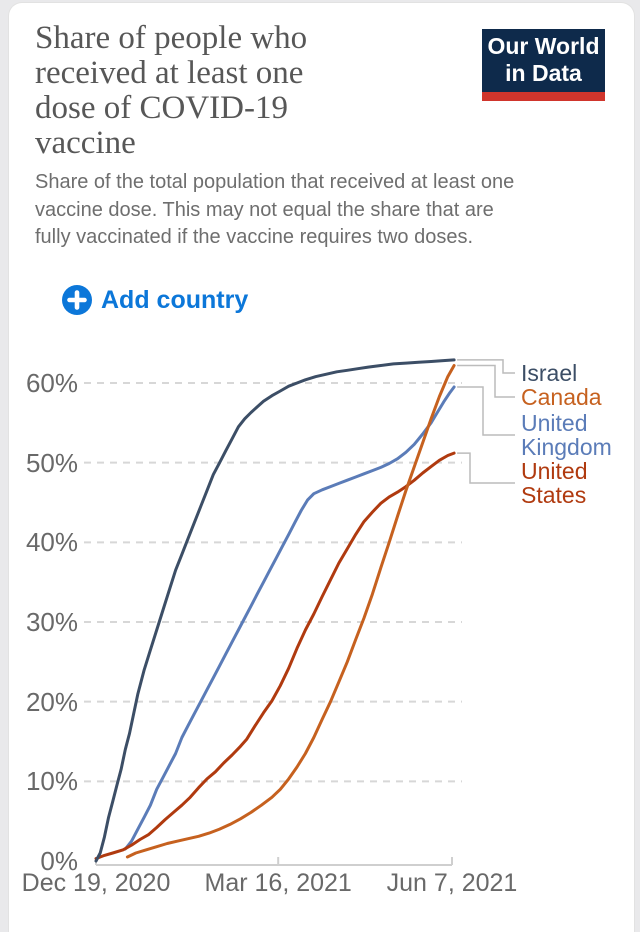 The image size is (640, 932). I want to click on owid-logo-text: Our World in Data, so click(543, 60).